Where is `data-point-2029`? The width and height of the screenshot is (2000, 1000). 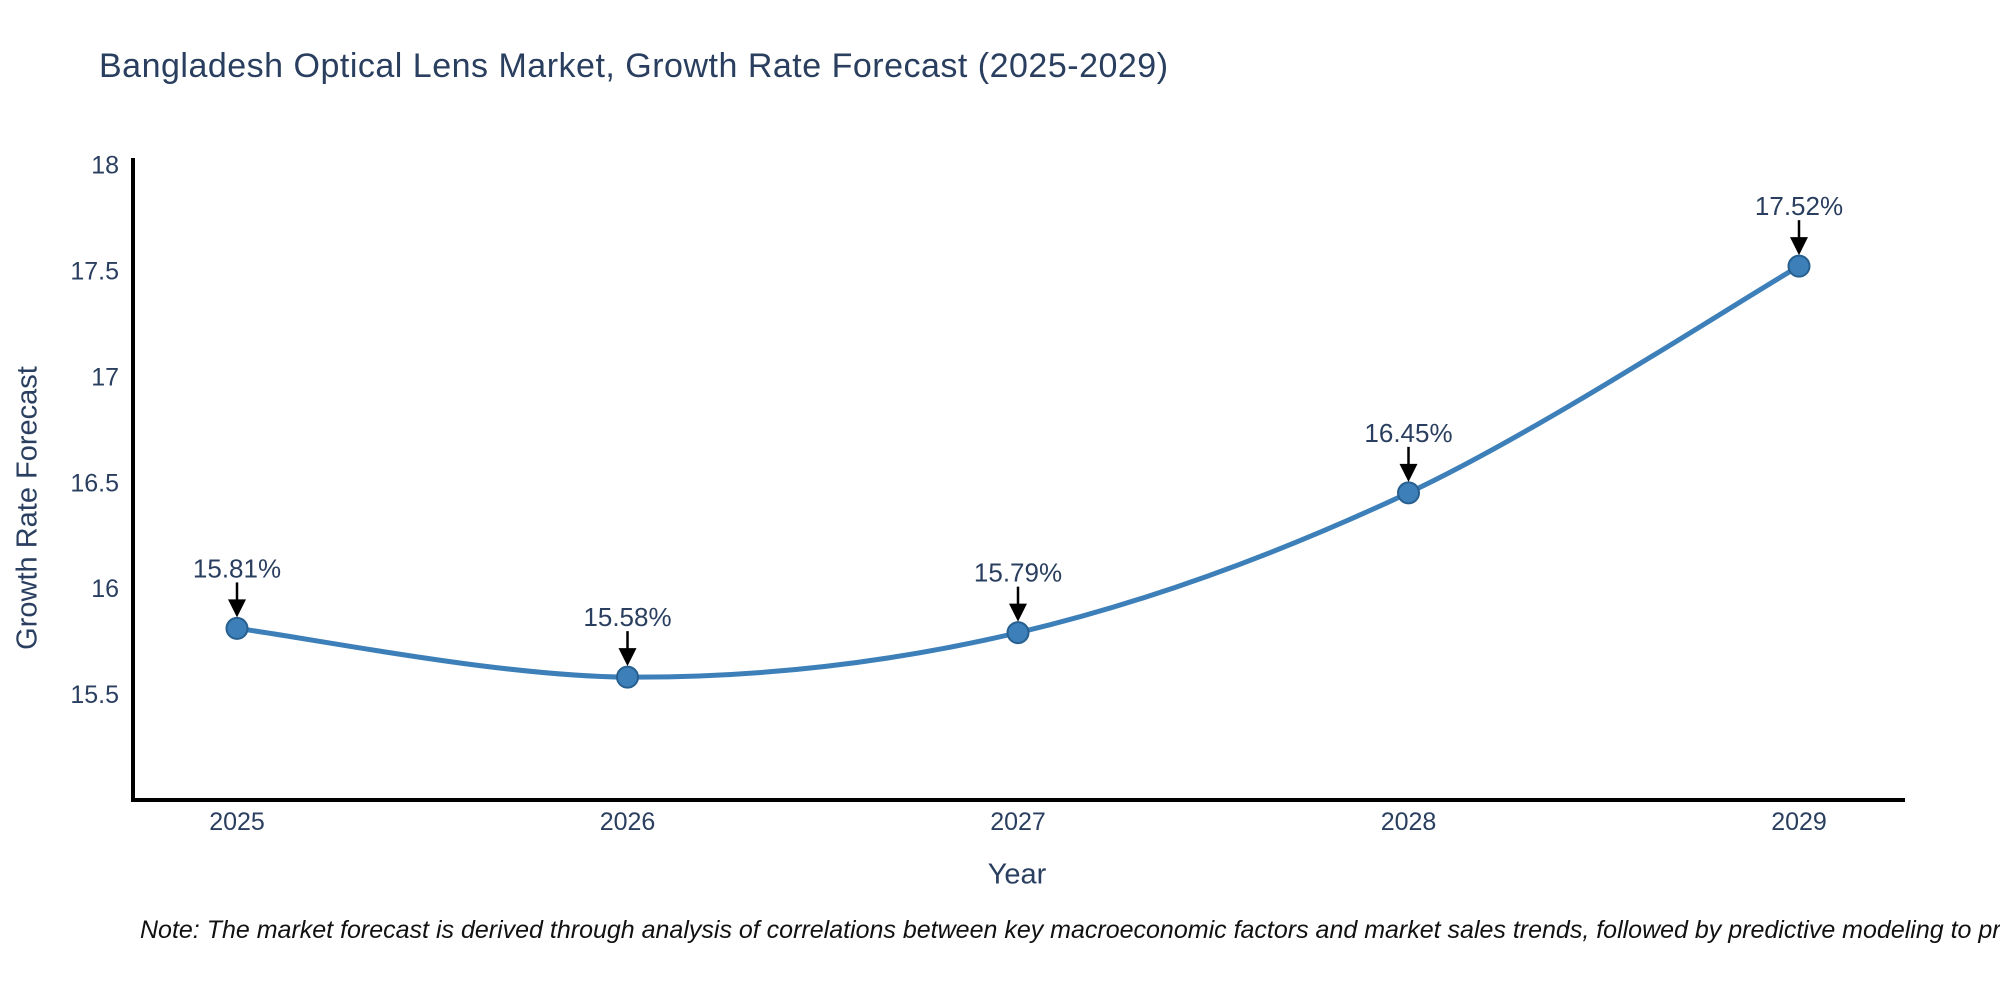 data-point-2029 is located at coordinates (1799, 266).